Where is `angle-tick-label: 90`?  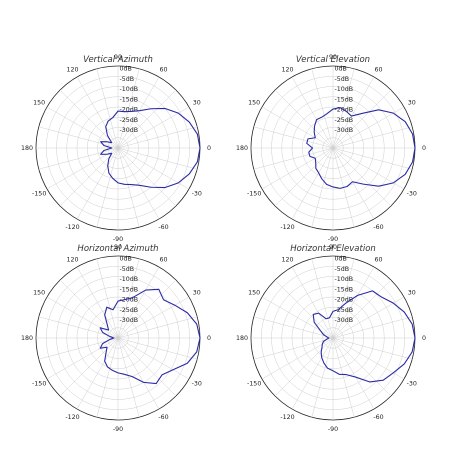
angle-tick-label: 90 is located at coordinates (118, 57).